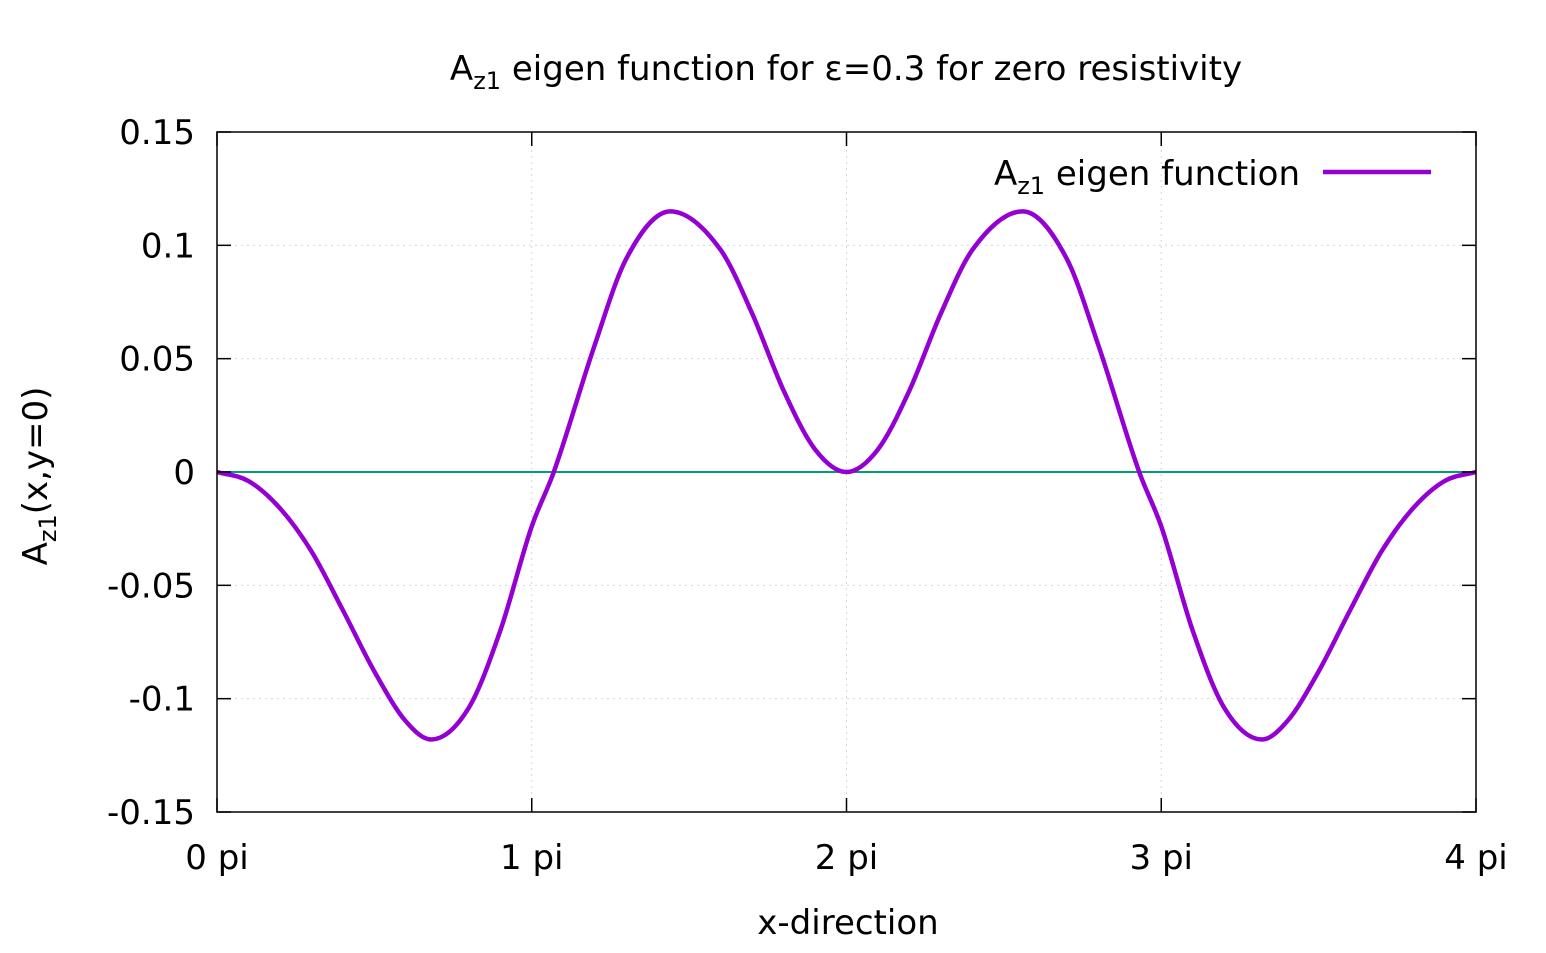 This screenshot has height=953, width=1546. What do you see at coordinates (157, 133) in the screenshot?
I see `y-tick-label: 0.15` at bounding box center [157, 133].